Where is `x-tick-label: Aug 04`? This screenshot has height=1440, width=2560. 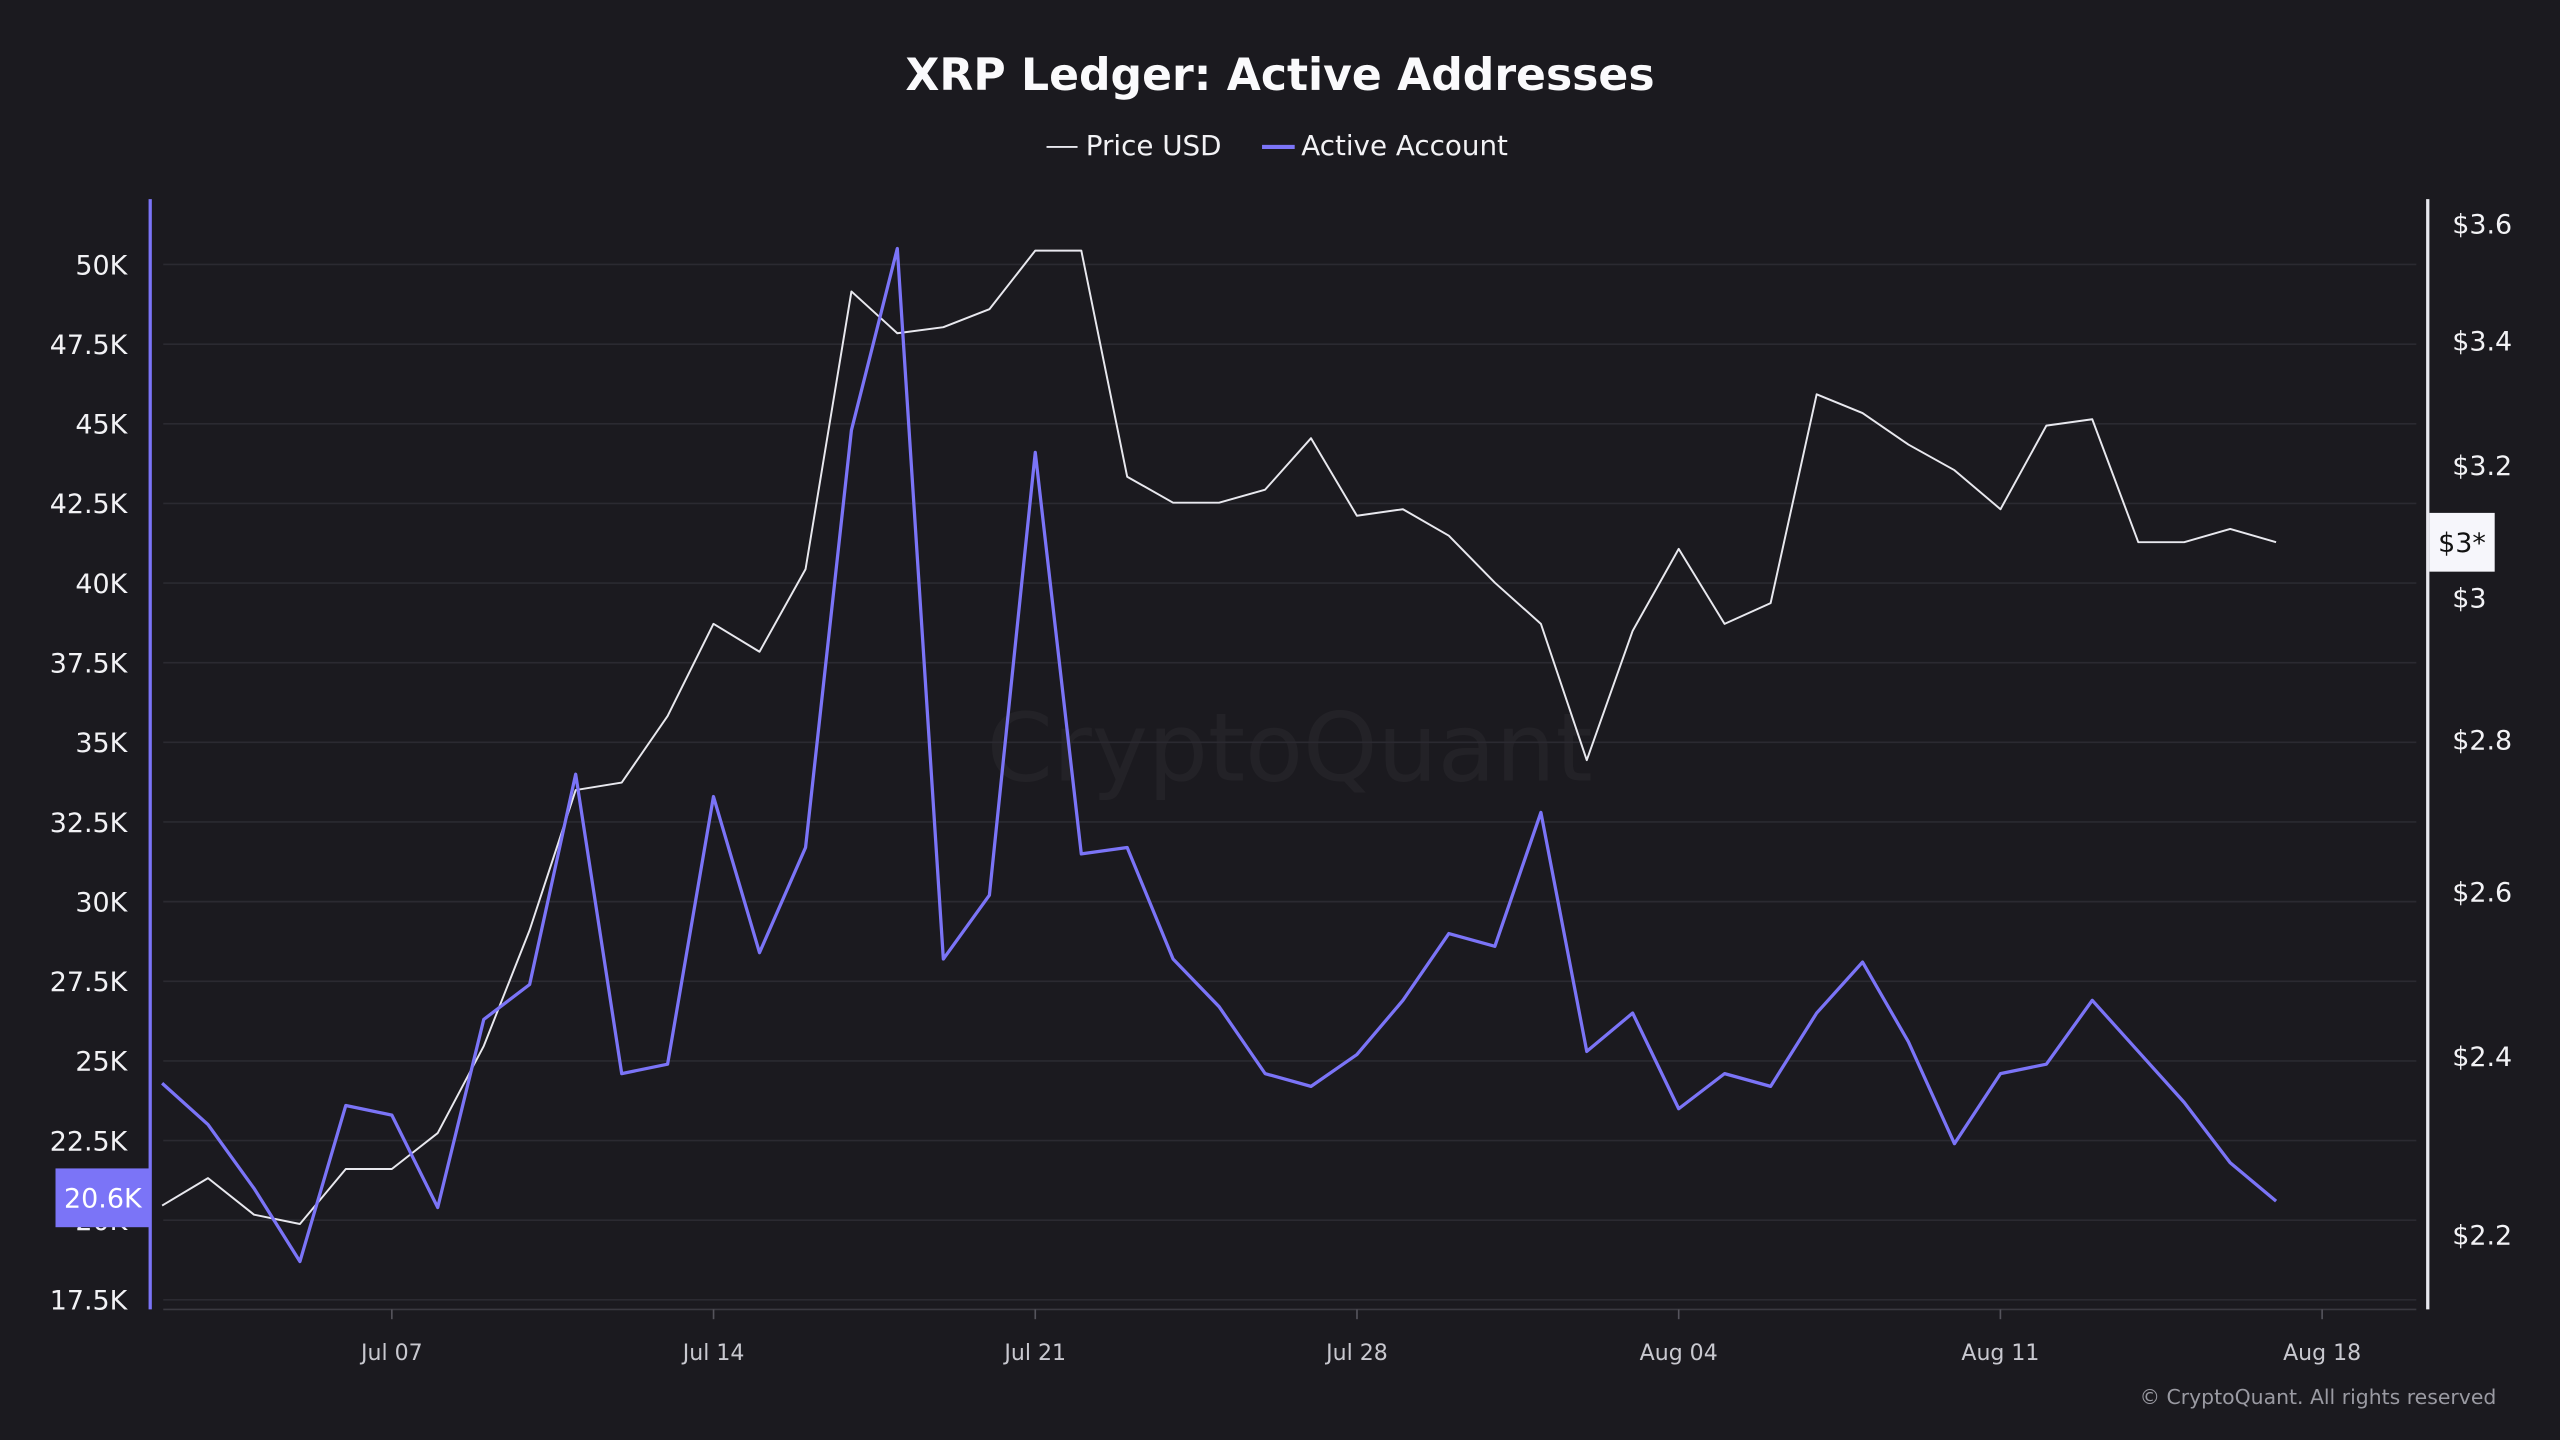 x-tick-label: Aug 04 is located at coordinates (1679, 1353).